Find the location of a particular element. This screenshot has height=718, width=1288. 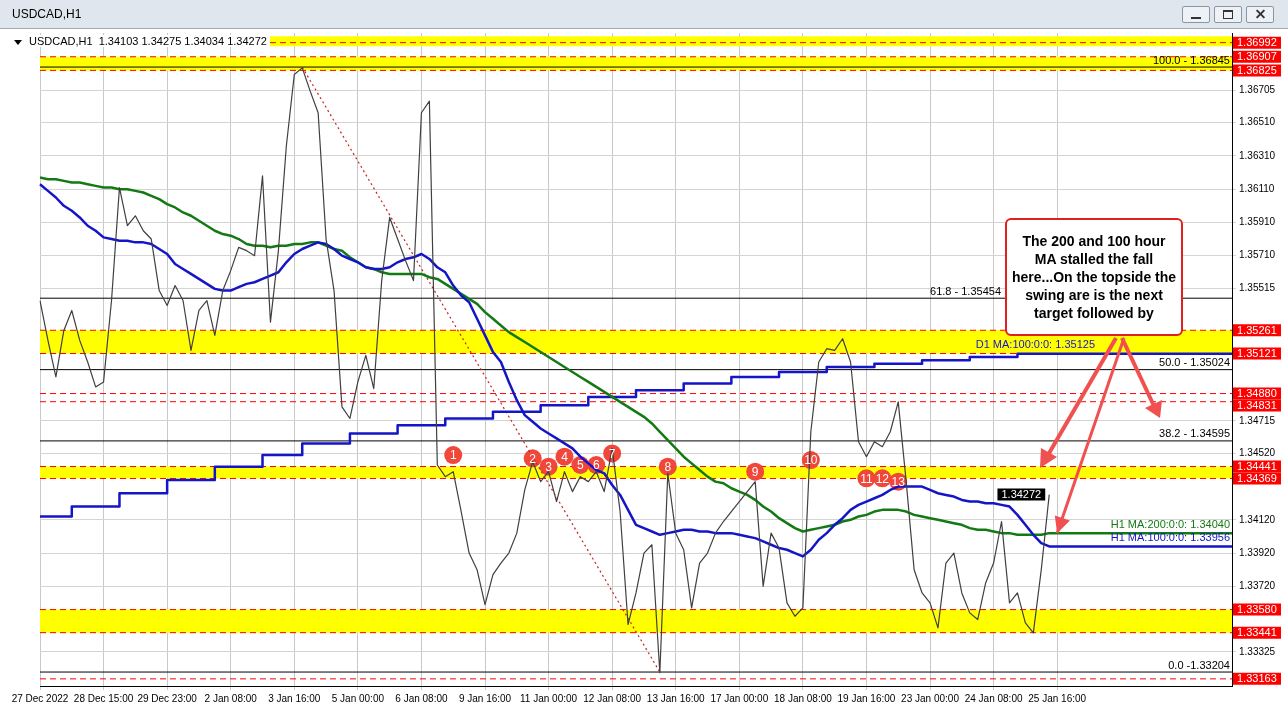

annotation: 6 is located at coordinates (596, 465).